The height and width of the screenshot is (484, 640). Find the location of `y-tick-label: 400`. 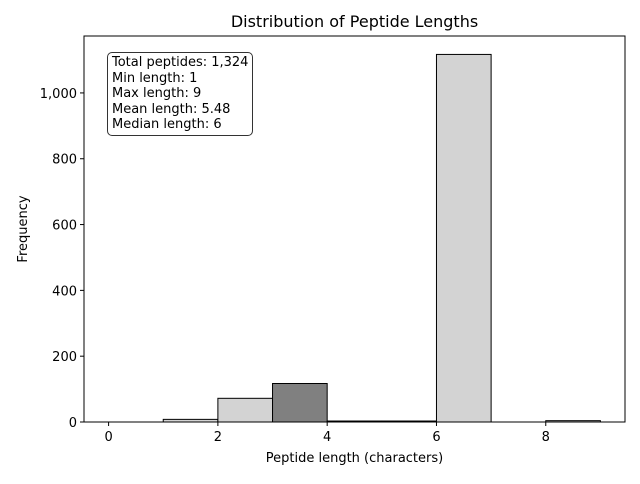

y-tick-label: 400 is located at coordinates (64, 291).